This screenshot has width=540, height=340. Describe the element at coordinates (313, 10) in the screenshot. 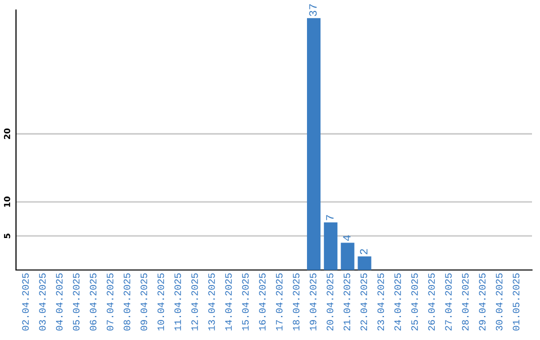

I see `data-label: 37` at that location.